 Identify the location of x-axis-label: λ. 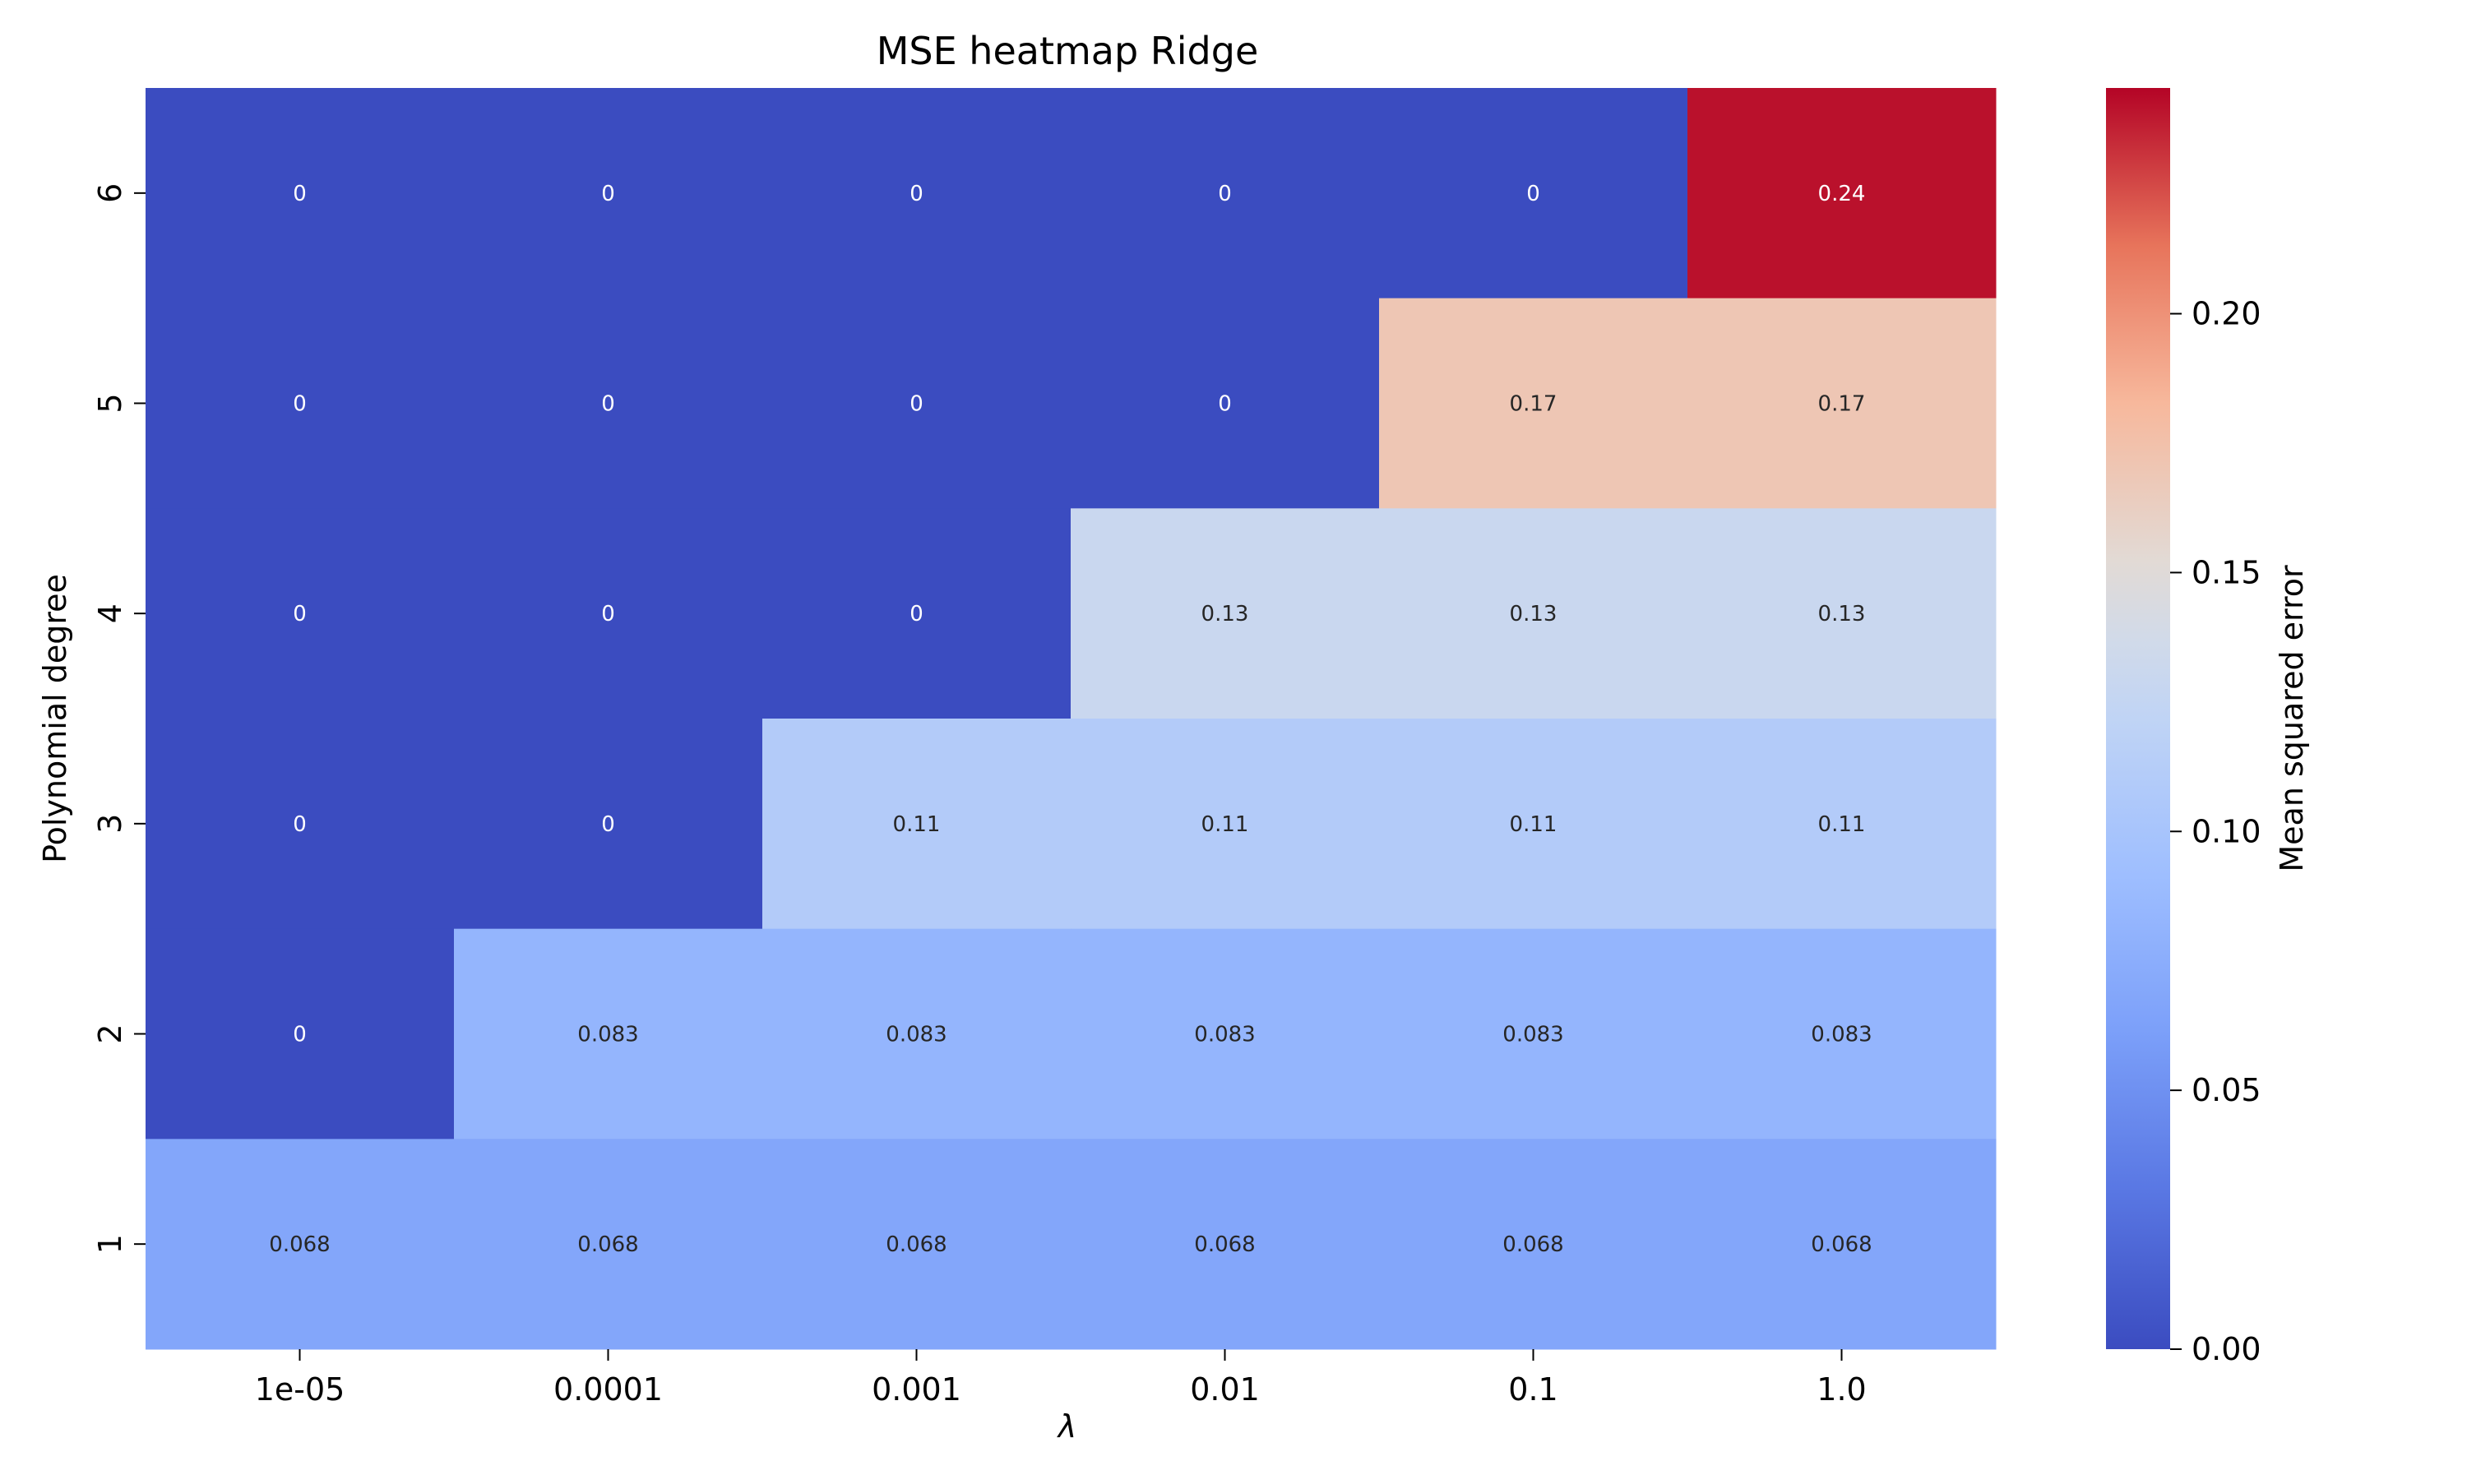
(1067, 1427).